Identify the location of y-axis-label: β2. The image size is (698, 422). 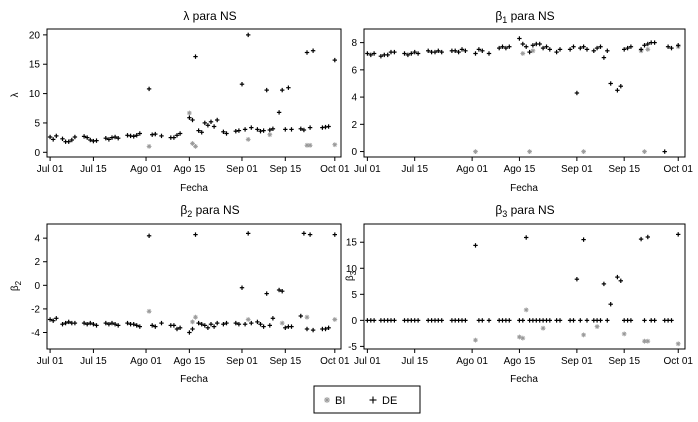
(16, 285).